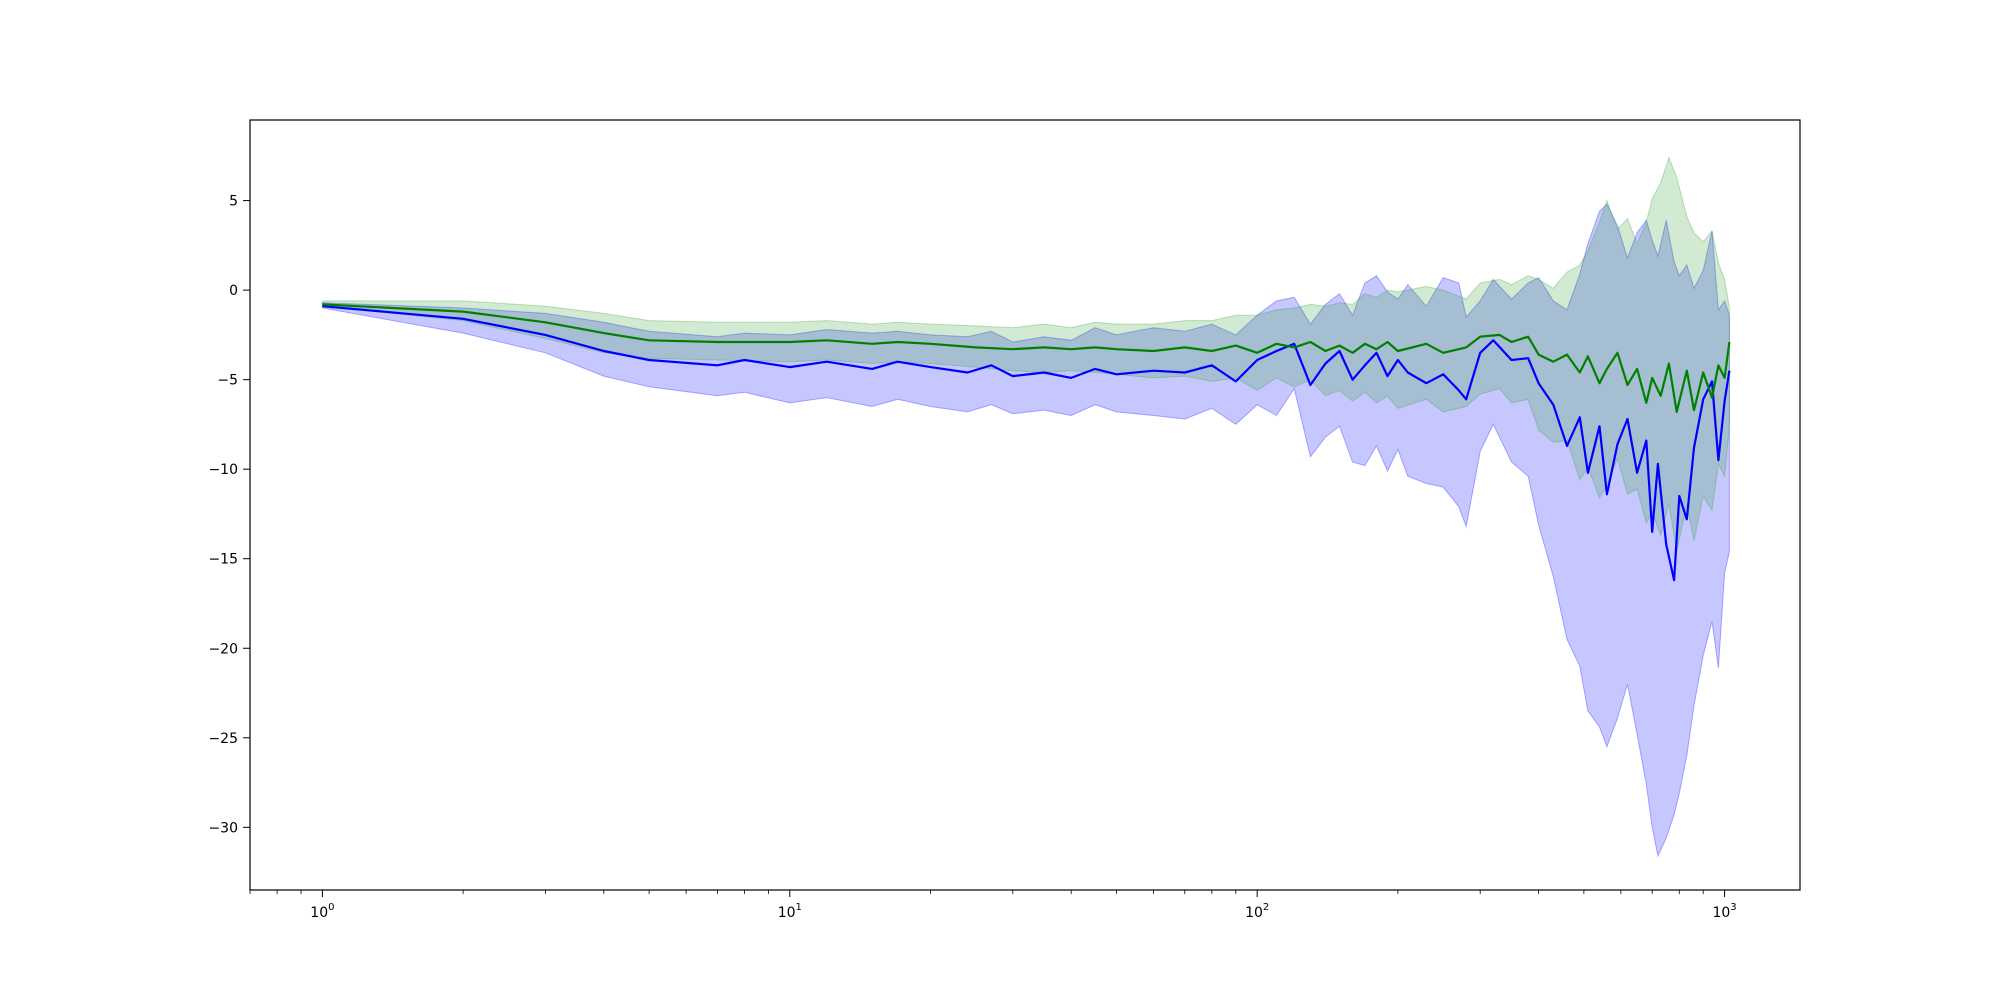 The height and width of the screenshot is (1000, 2000). Describe the element at coordinates (233, 202) in the screenshot. I see `y-tick-label: 5` at that location.